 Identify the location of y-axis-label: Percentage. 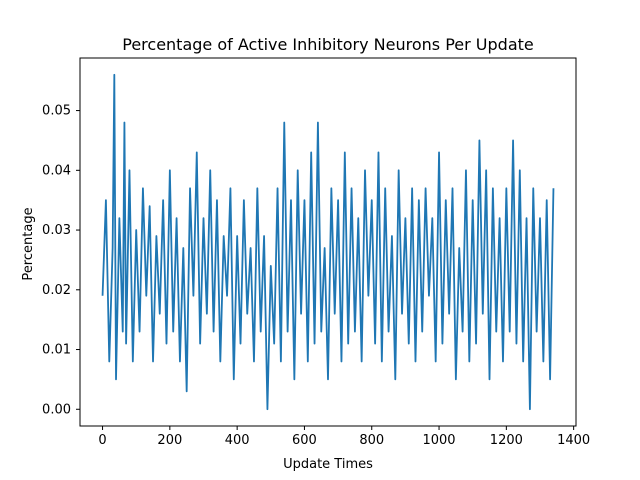
(28, 243).